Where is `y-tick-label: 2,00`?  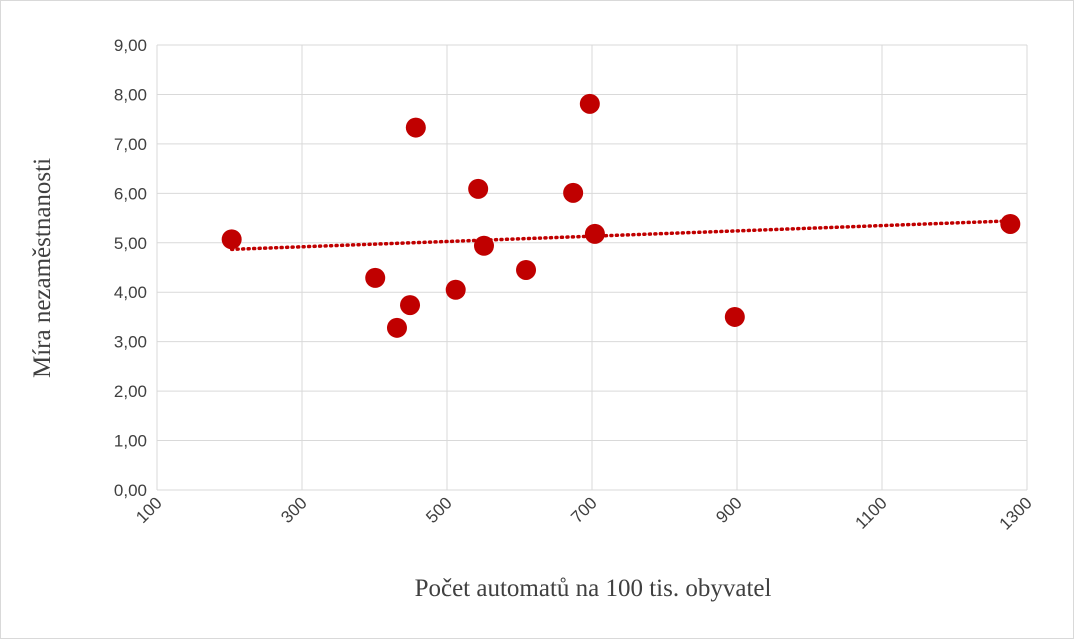
y-tick-label: 2,00 is located at coordinates (130, 391).